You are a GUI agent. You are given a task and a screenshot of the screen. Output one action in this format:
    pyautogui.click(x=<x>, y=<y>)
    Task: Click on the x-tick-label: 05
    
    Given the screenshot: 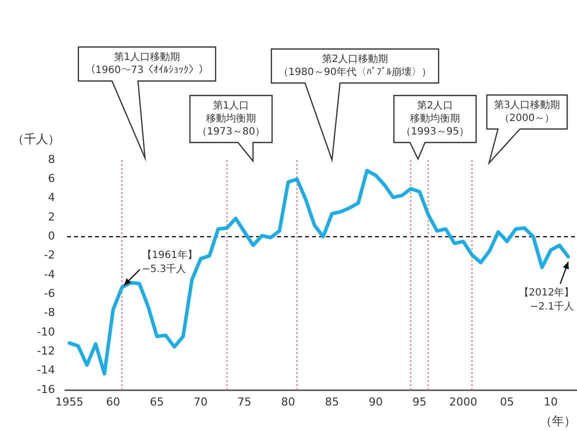 What is the action you would take?
    pyautogui.click(x=507, y=401)
    